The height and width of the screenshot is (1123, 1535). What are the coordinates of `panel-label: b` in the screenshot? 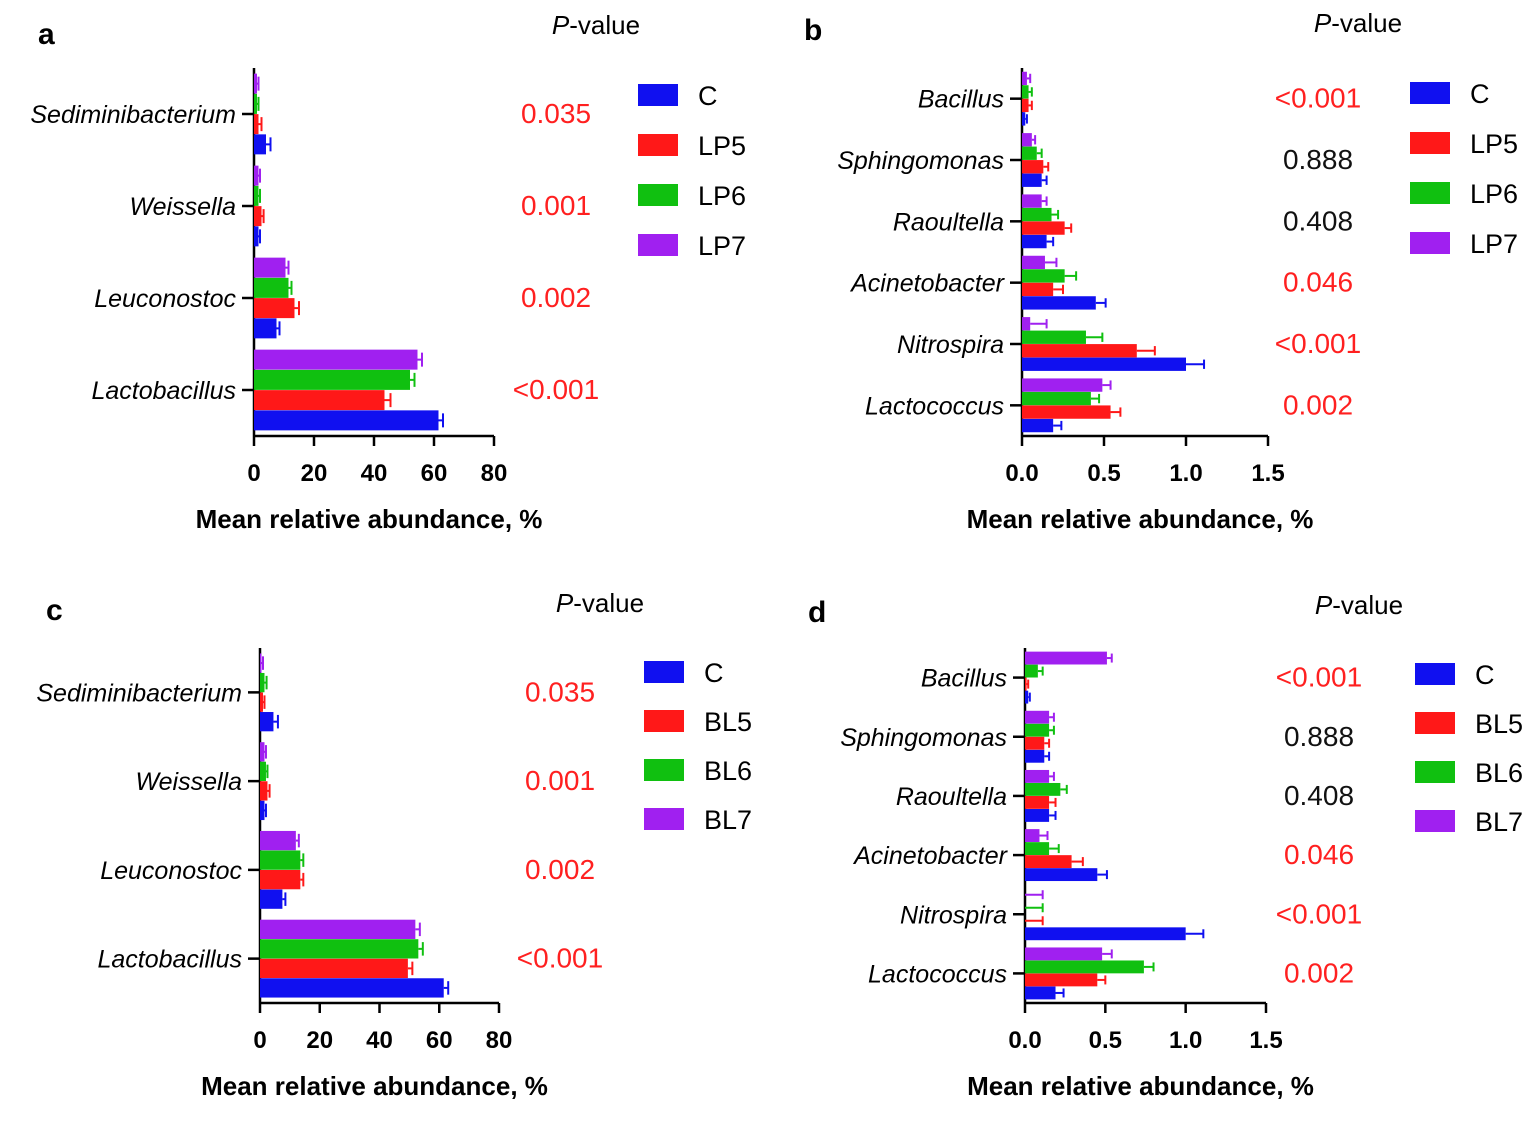 It's located at (813, 30).